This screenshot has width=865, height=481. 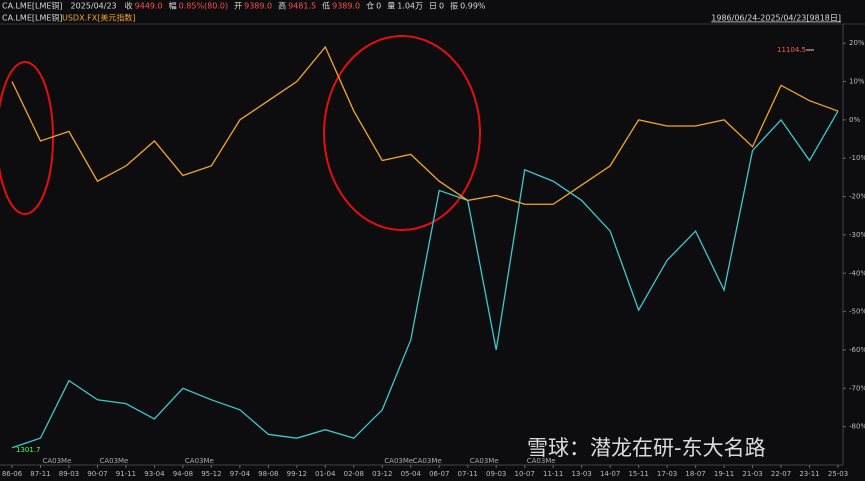 I want to click on x-tick-label: 91-11, so click(x=126, y=474).